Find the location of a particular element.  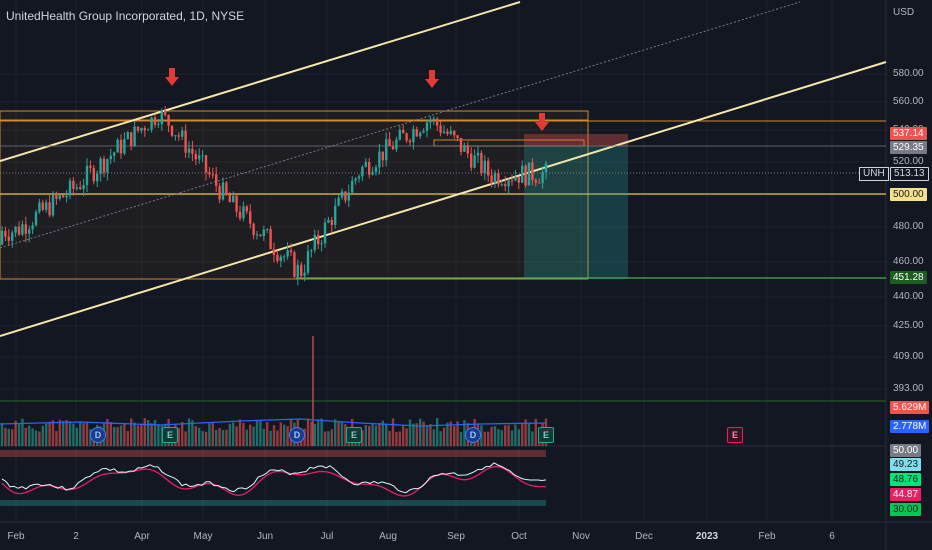

volume-ma-line is located at coordinates (273, 422).